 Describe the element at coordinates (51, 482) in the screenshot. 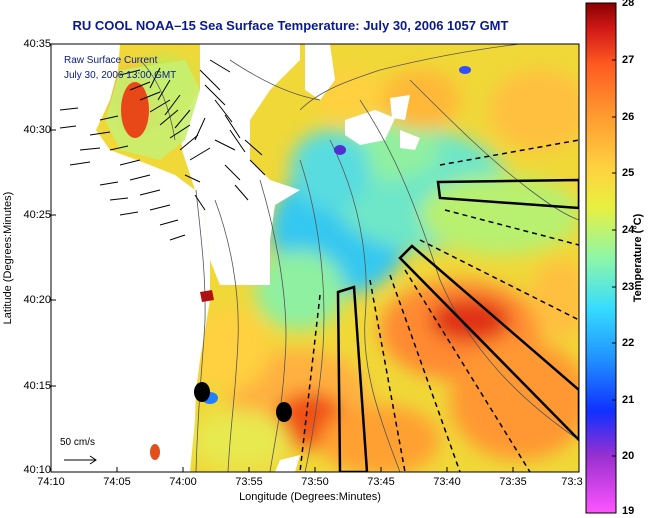

I see `x-tick-label: 74:10` at that location.